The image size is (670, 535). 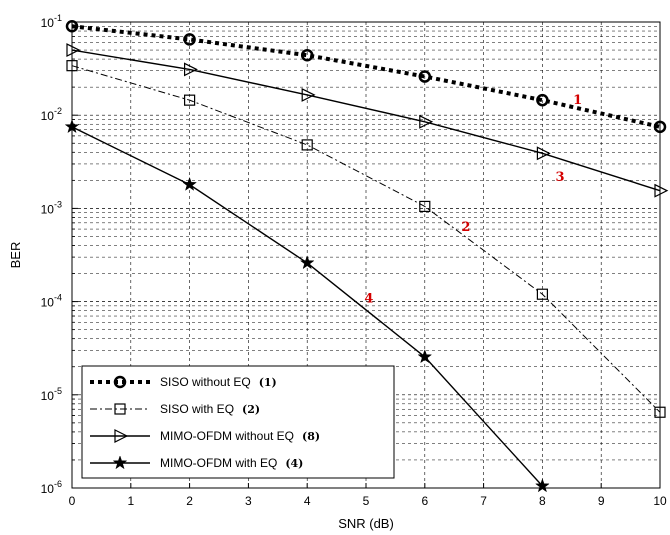 What do you see at coordinates (424, 501) in the screenshot?
I see `x-tick-label: 6` at bounding box center [424, 501].